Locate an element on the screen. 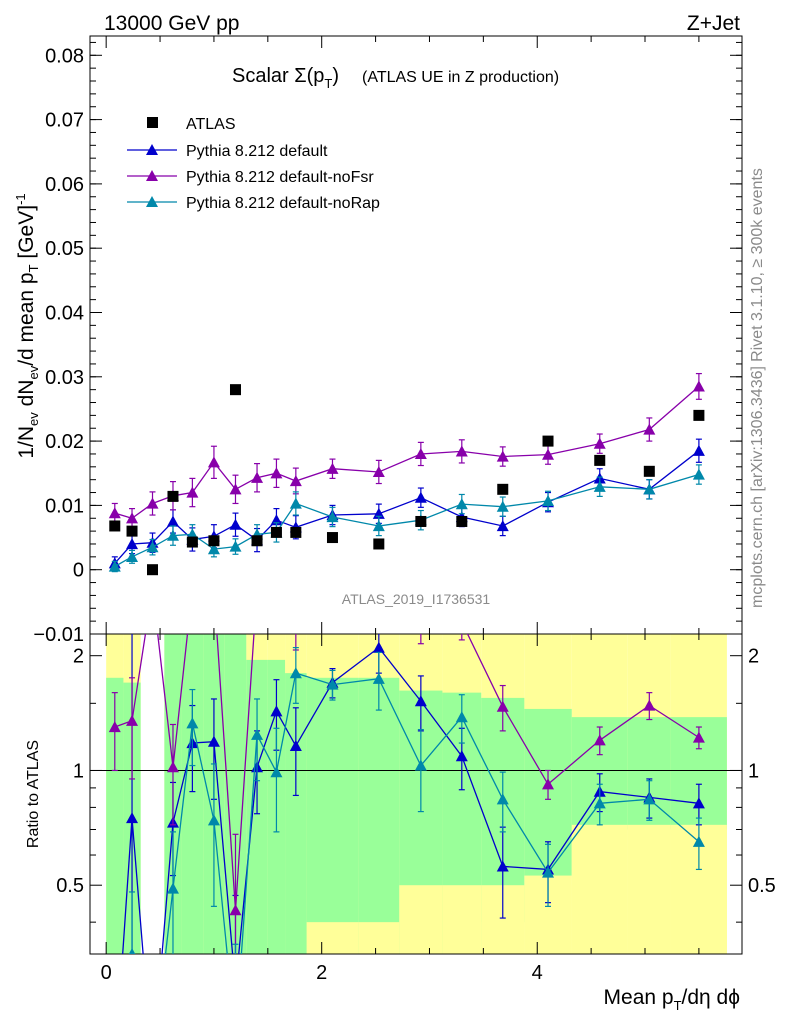 The width and height of the screenshot is (786, 1024). ratio-tick-label: 0.5 is located at coordinates (70, 886).